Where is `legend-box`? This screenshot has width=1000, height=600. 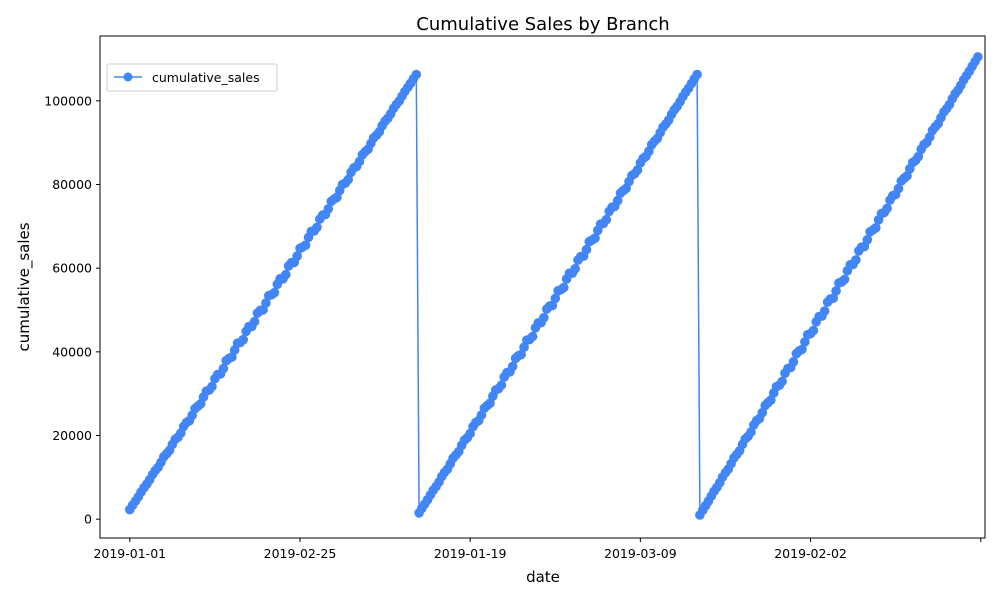 legend-box is located at coordinates (192, 77).